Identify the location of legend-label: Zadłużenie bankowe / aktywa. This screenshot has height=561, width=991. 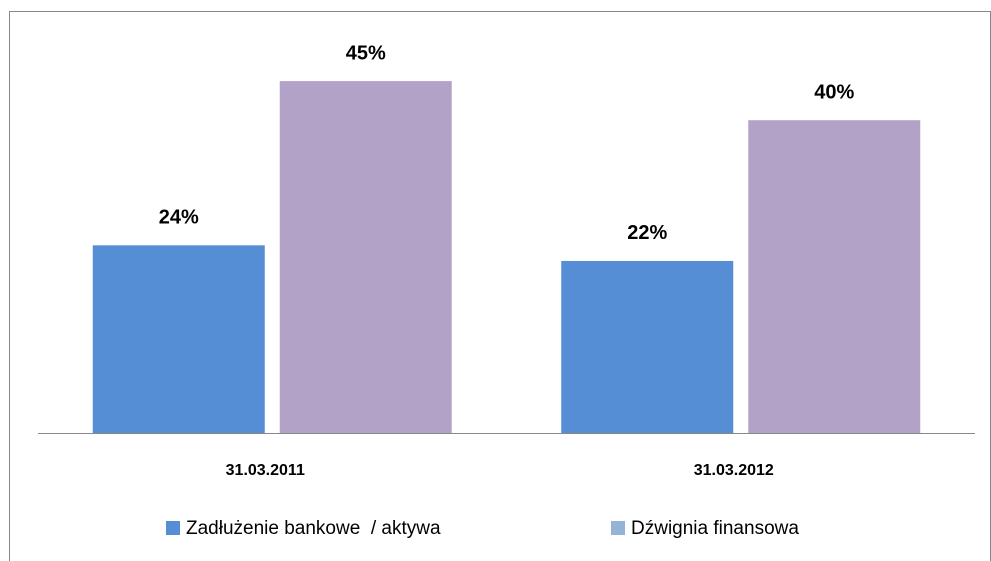
(313, 528).